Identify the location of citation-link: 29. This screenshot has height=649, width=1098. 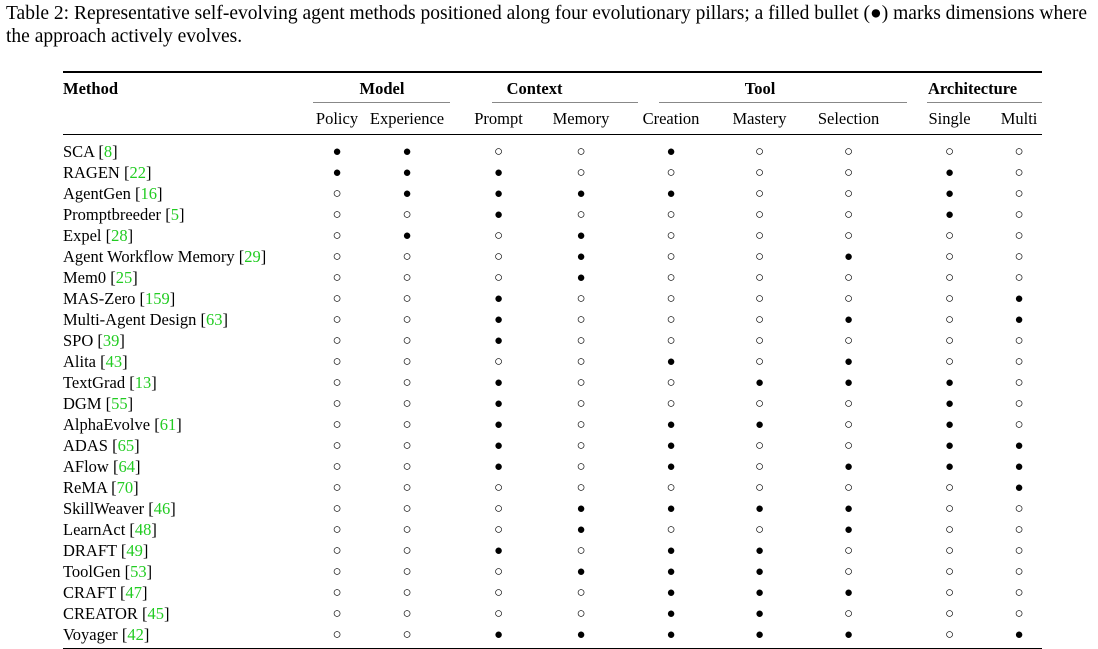
(252, 256).